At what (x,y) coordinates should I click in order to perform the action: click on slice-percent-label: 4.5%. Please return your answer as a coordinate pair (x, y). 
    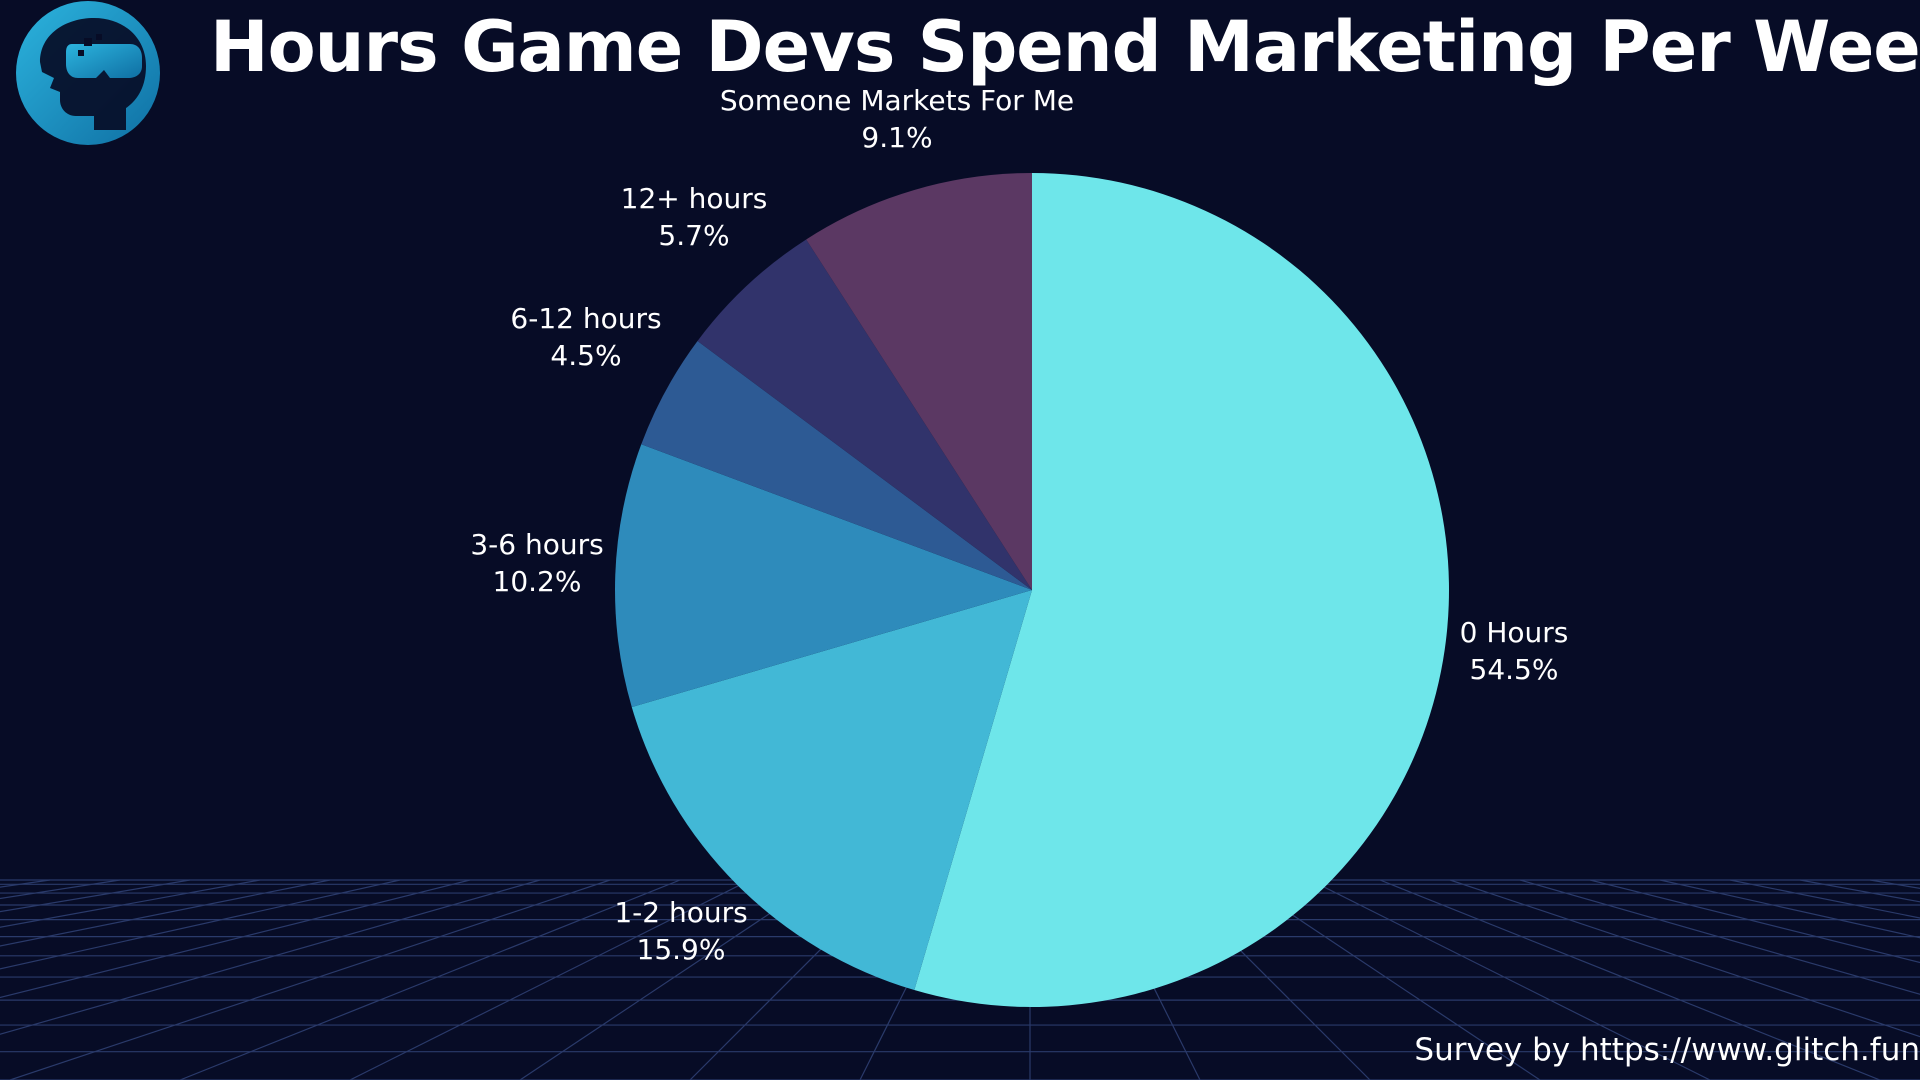
    Looking at the image, I should click on (585, 355).